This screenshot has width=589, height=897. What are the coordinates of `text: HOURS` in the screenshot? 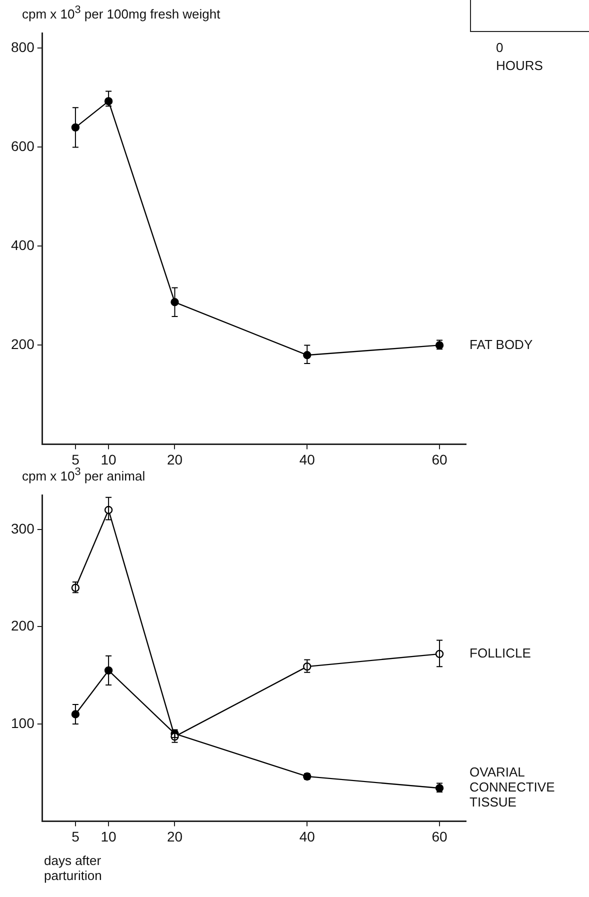 It's located at (519, 65).